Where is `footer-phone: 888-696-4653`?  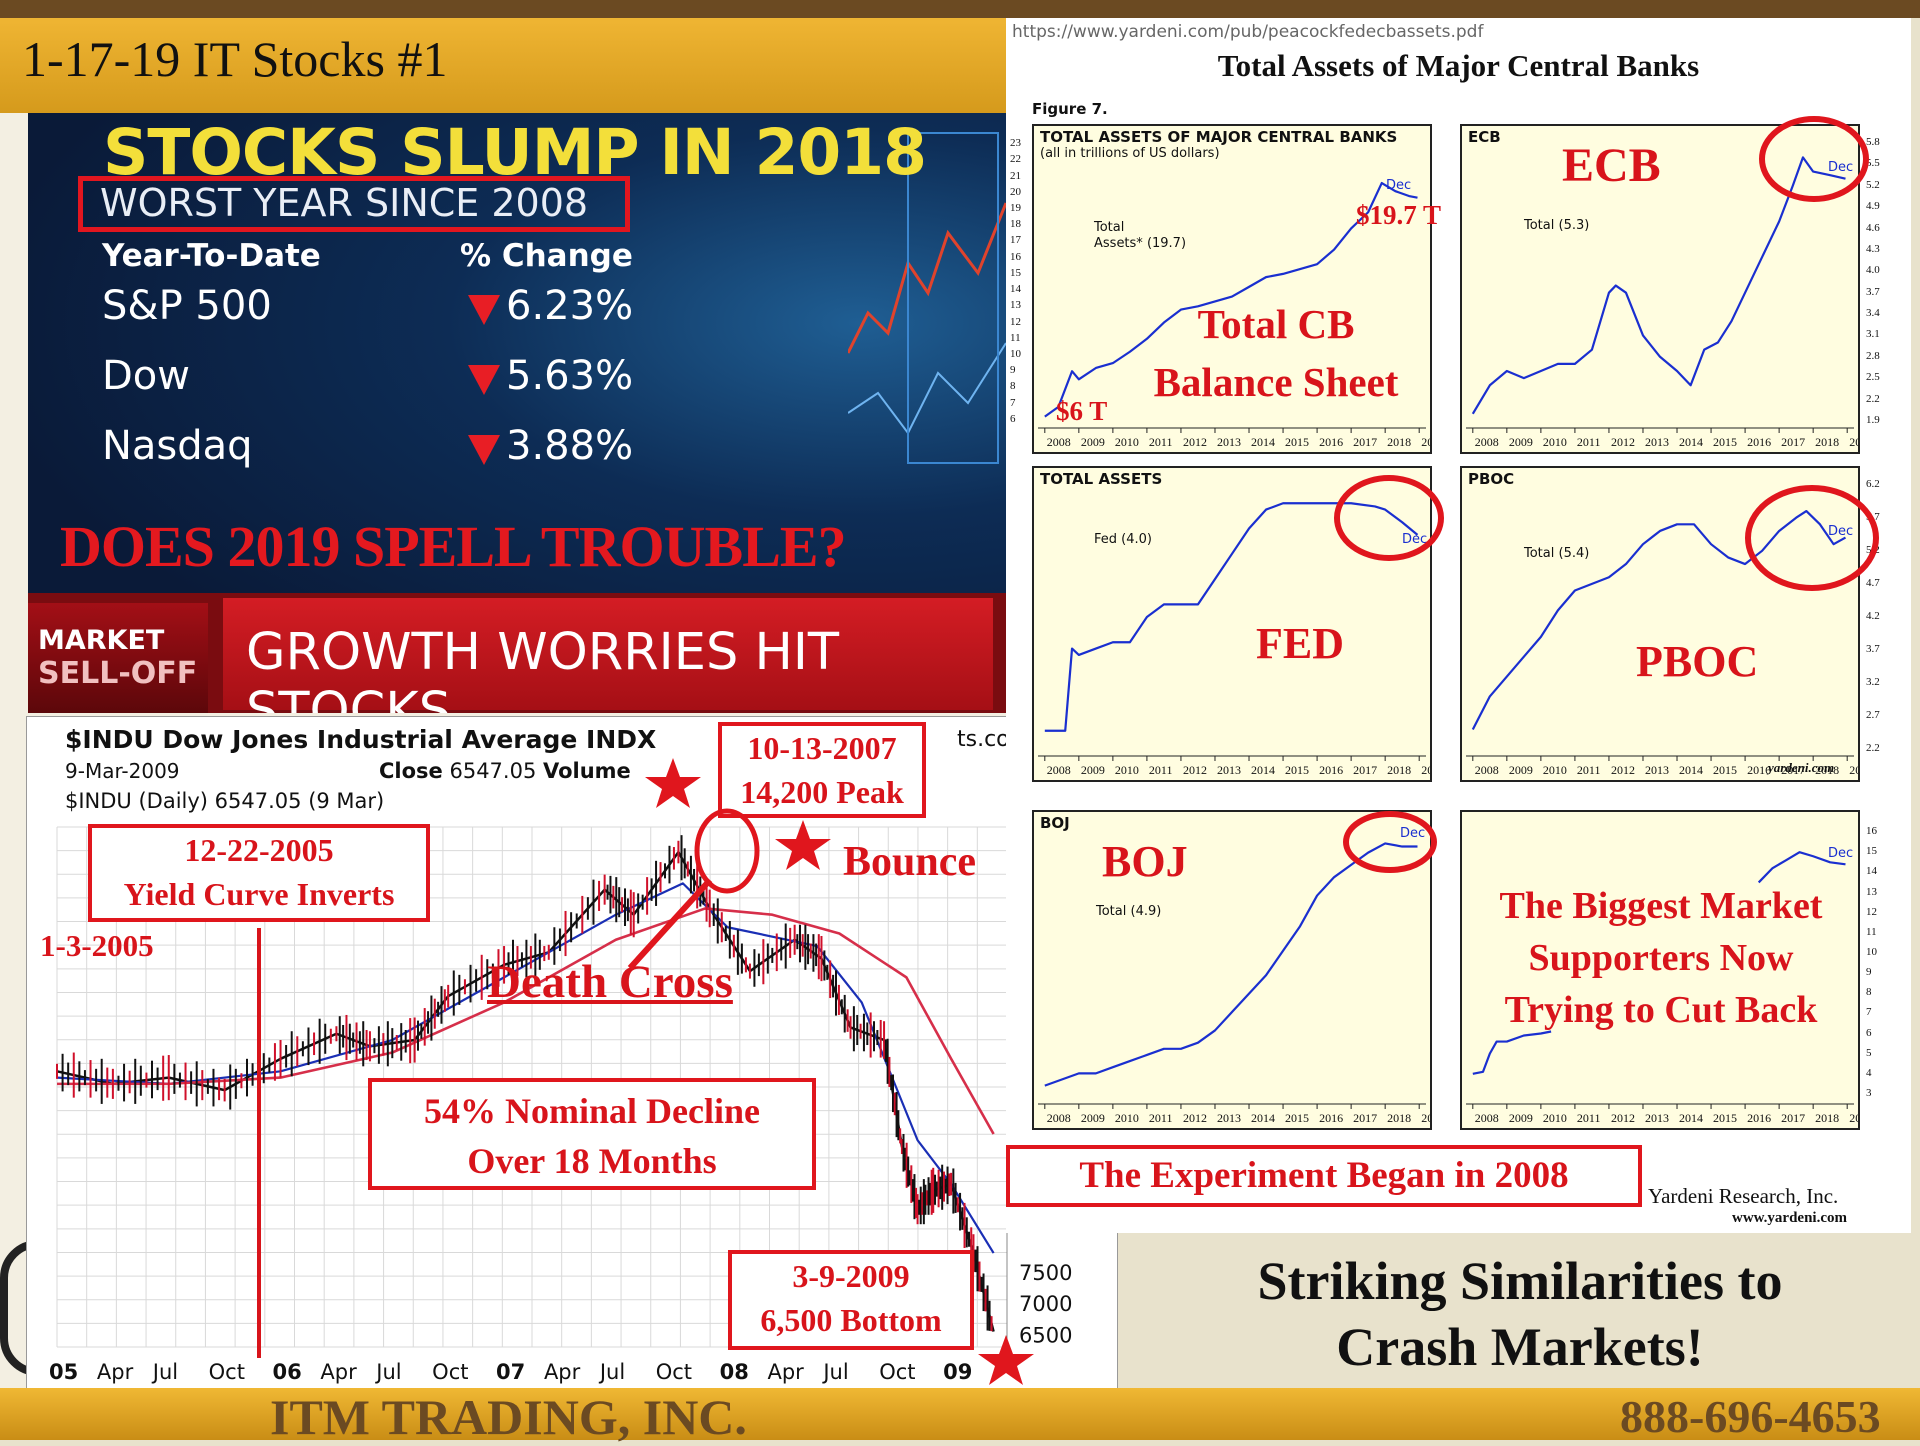 footer-phone: 888-696-4653 is located at coordinates (1750, 1416).